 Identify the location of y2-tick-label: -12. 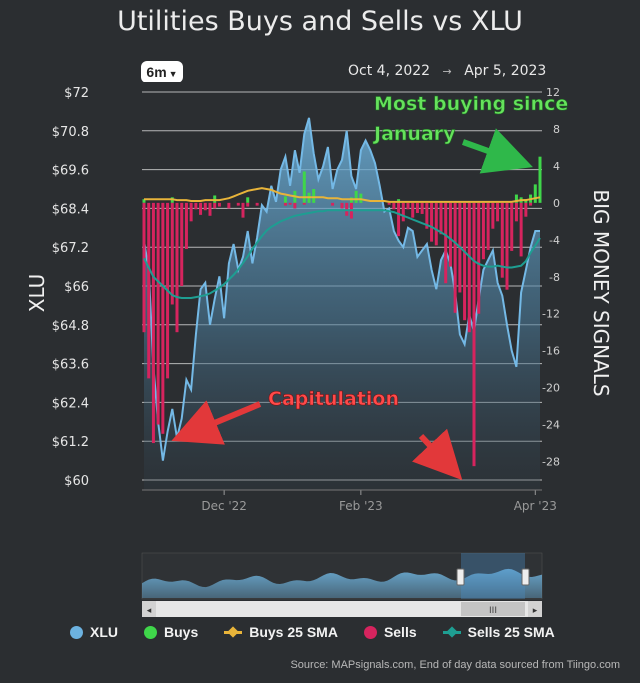
(551, 314).